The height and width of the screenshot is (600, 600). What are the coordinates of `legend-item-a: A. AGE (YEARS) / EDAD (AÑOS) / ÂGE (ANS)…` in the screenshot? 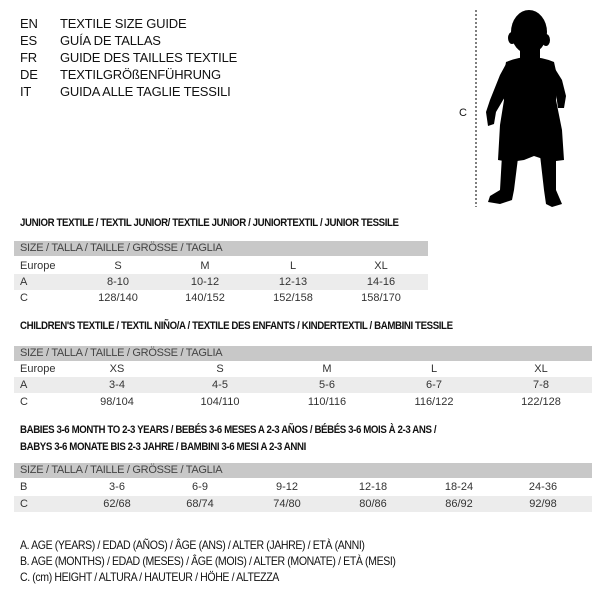 It's located at (192, 545).